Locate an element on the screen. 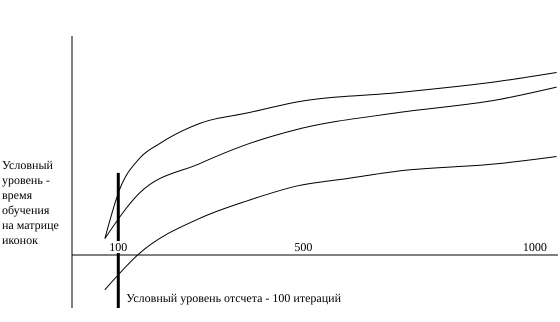 Image resolution: width=560 pixels, height=322 pixels. y-axis-title: Условный уровень - время обучения на матрице иконок is located at coordinates (31, 203).